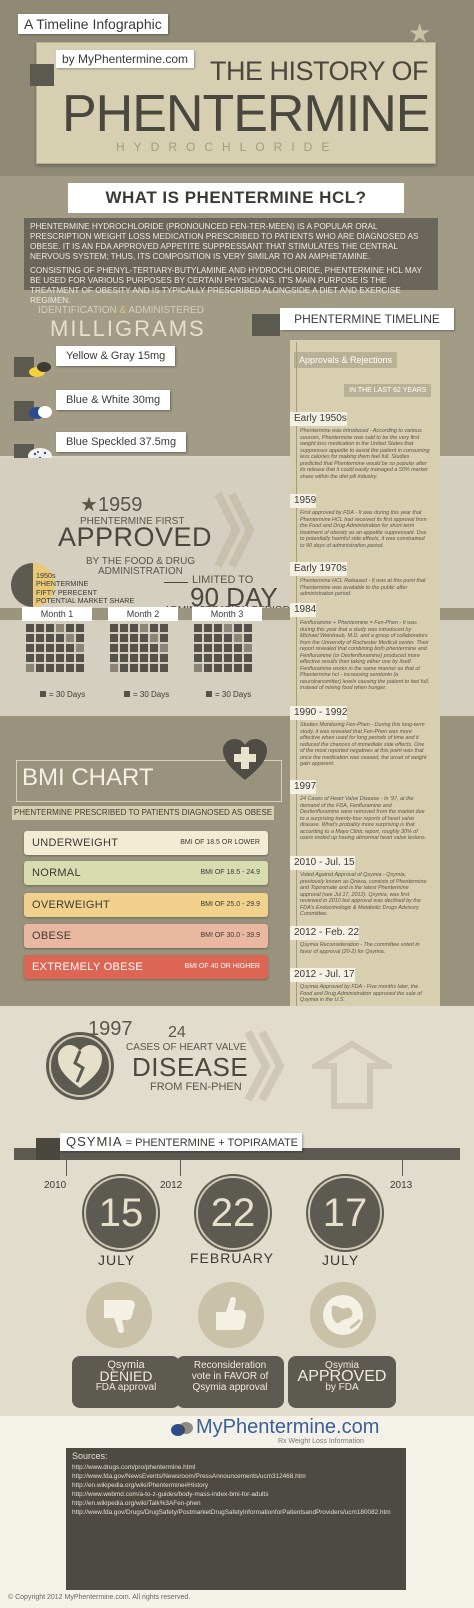  I want to click on pill-blue-speckled: Blue Speckled 37.5mg, so click(121, 442).